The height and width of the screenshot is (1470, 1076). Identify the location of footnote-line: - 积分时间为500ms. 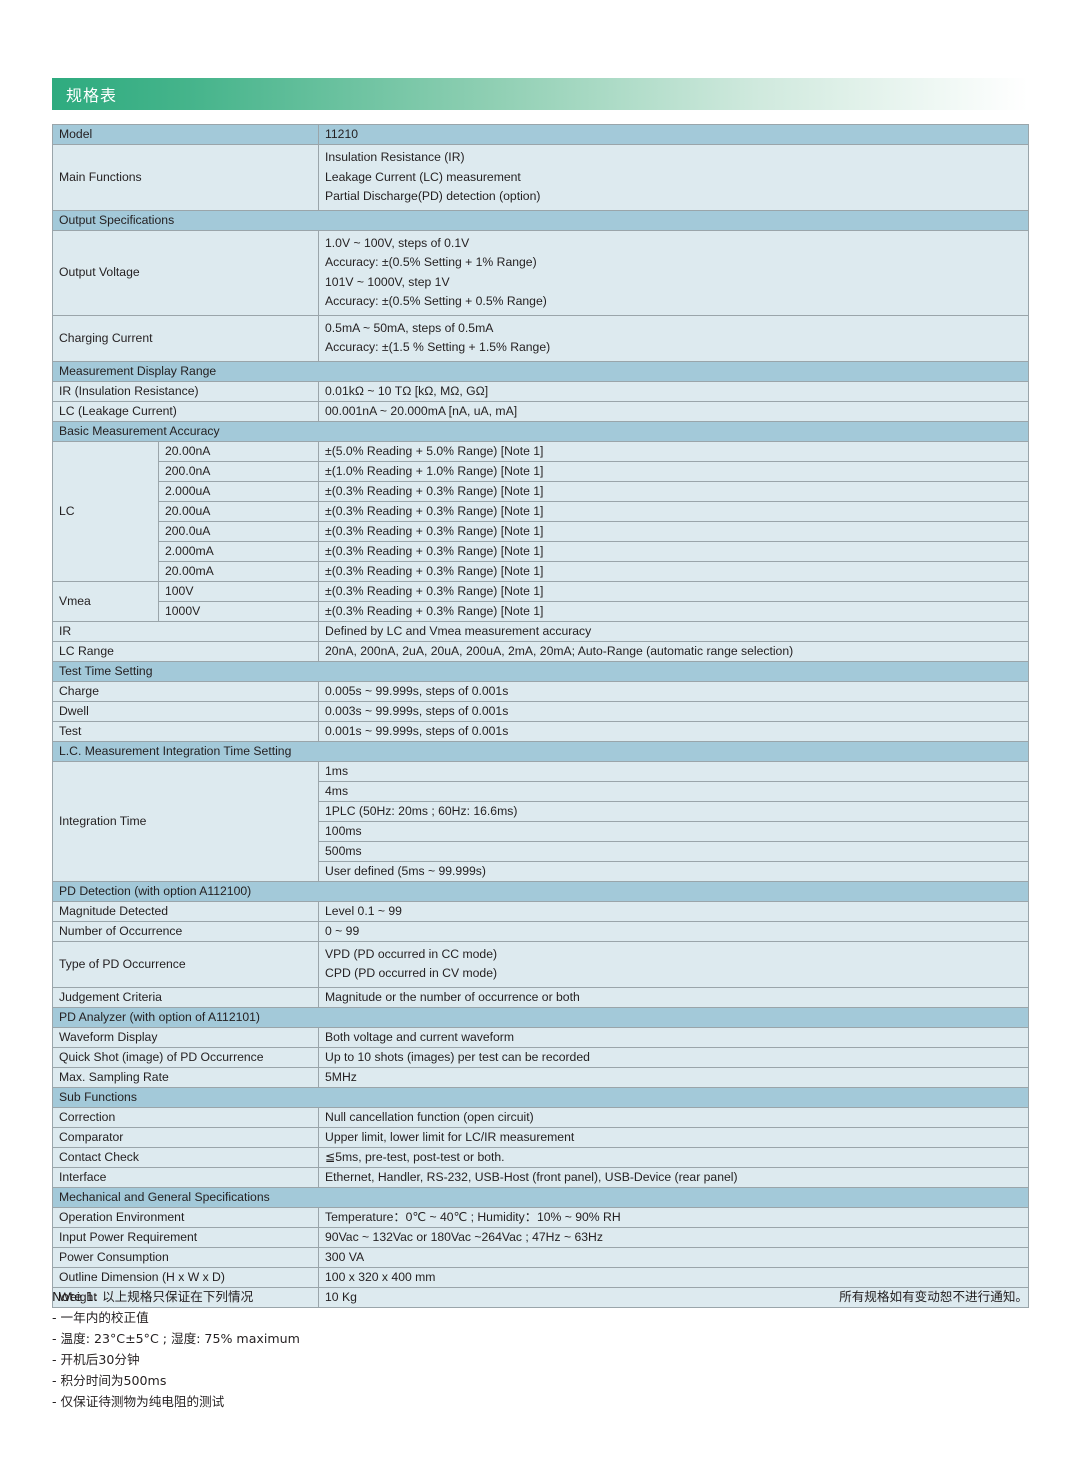
(109, 1380).